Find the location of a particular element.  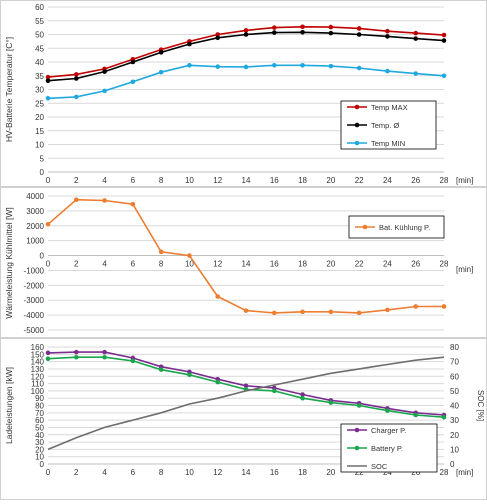

y-tick-label: 60 is located at coordinates (39, 7).